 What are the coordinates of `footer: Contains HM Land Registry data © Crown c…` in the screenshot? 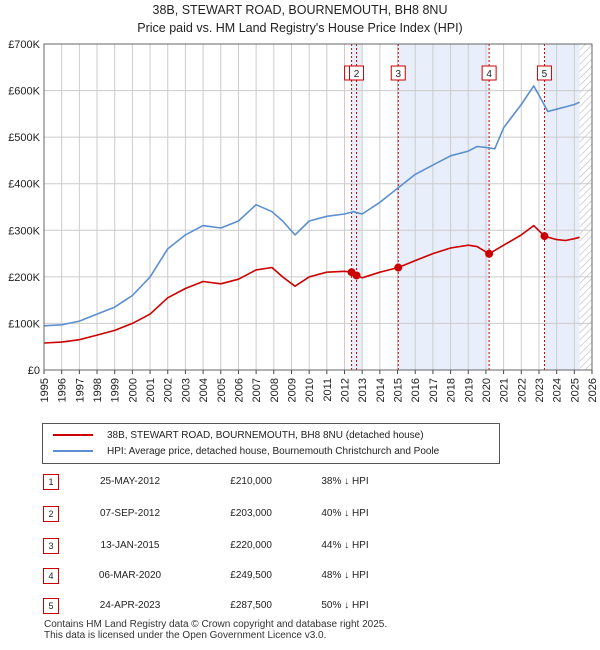 It's located at (215, 630).